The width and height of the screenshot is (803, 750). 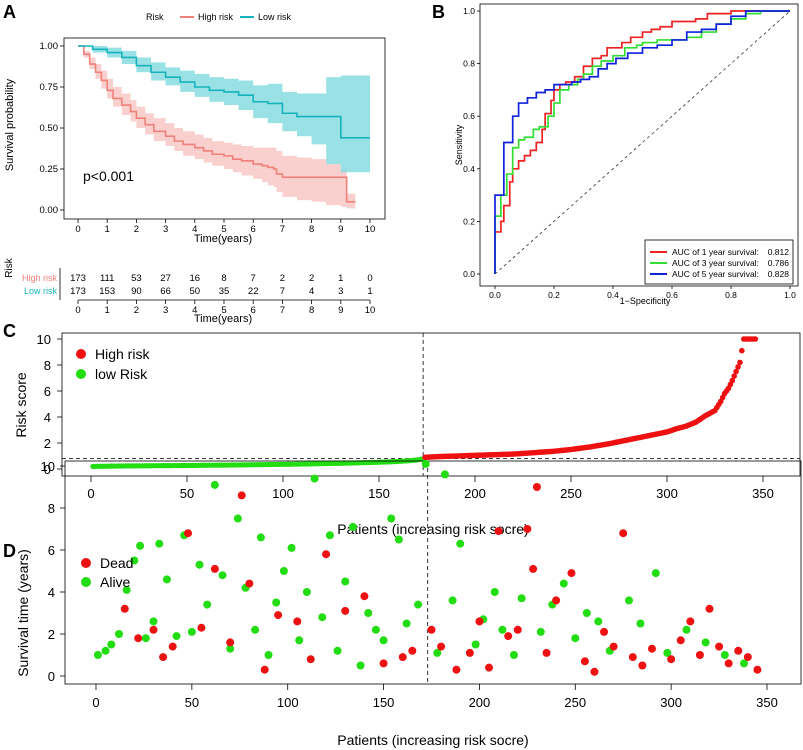 What do you see at coordinates (216, 17) in the screenshot?
I see `legend-label-high: High risk` at bounding box center [216, 17].